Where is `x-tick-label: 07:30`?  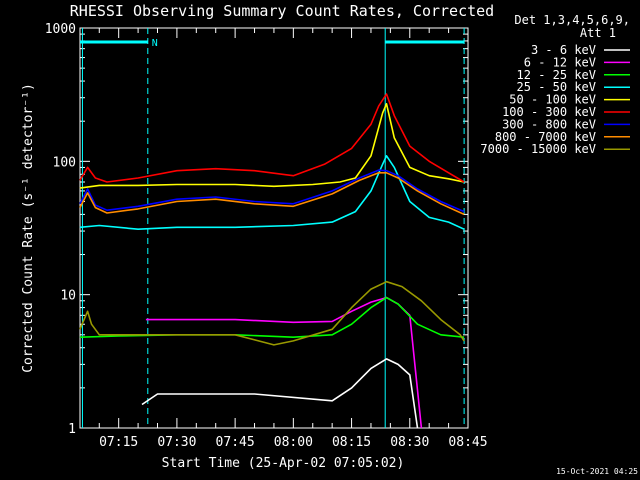 x-tick-label: 07:30 is located at coordinates (176, 442).